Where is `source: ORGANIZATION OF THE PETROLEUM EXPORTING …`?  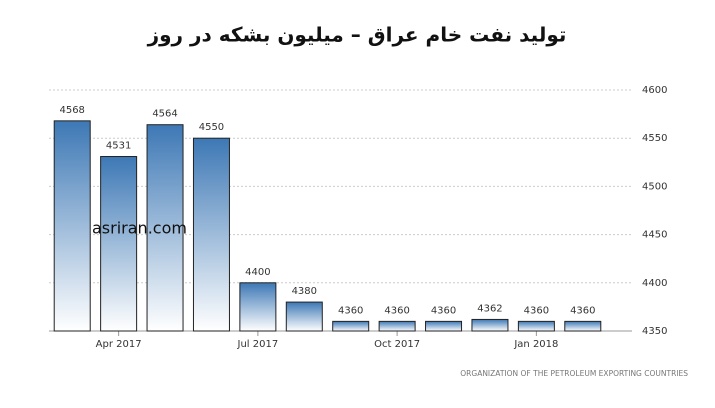
source: ORGANIZATION OF THE PETROLEUM EXPORTING … is located at coordinates (574, 373).